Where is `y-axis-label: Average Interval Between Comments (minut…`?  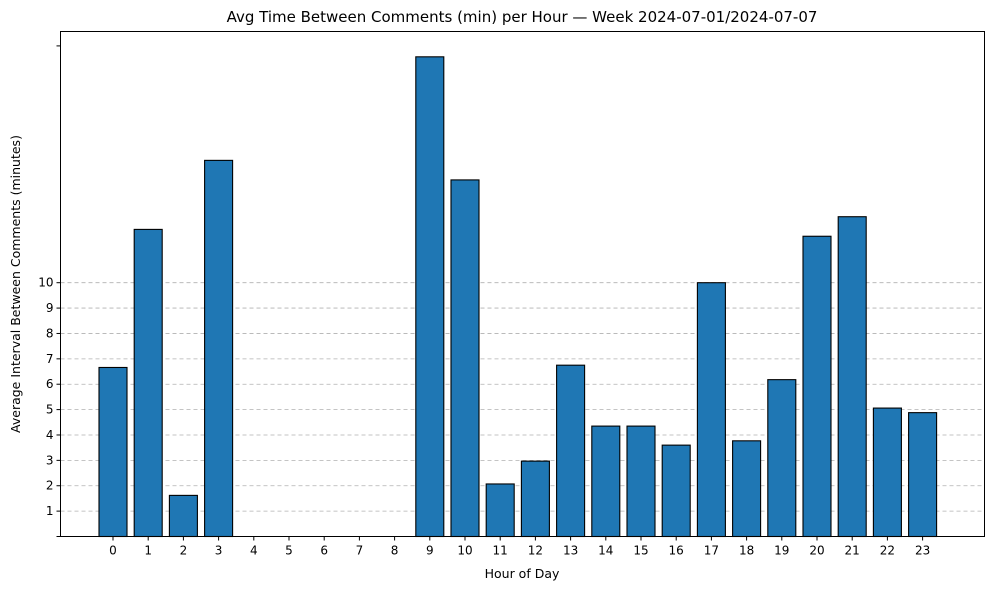 y-axis-label: Average Interval Between Comments (minut… is located at coordinates (15, 284).